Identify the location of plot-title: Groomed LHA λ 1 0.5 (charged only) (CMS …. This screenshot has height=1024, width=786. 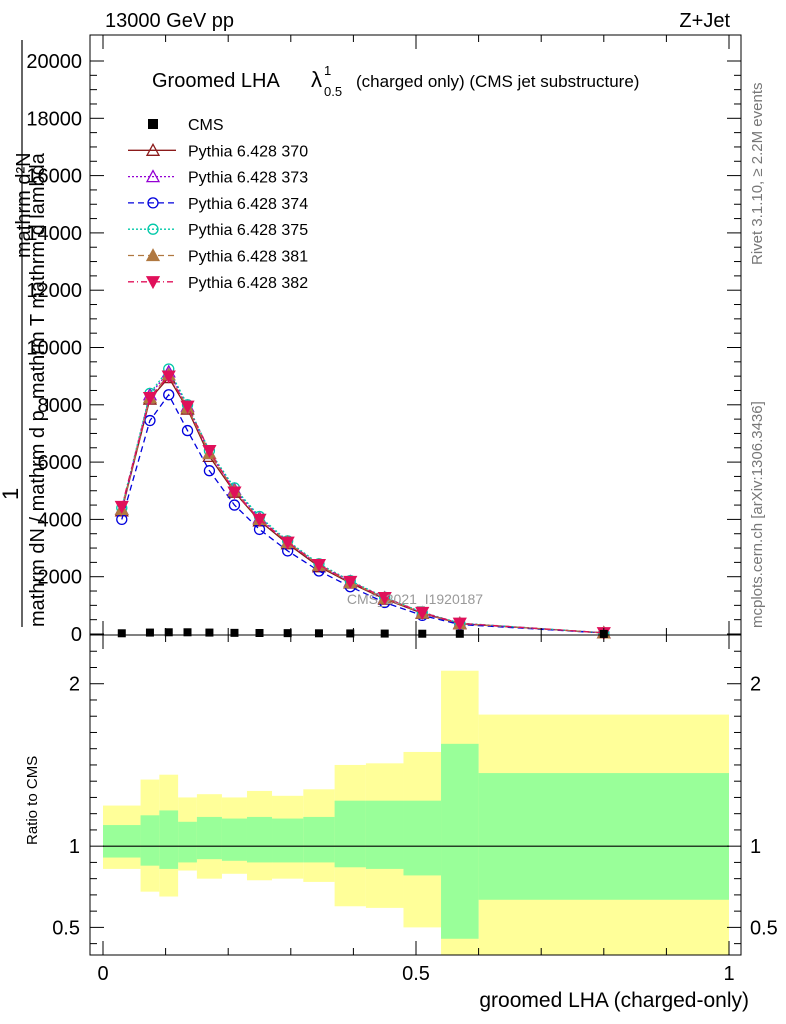
(395, 81).